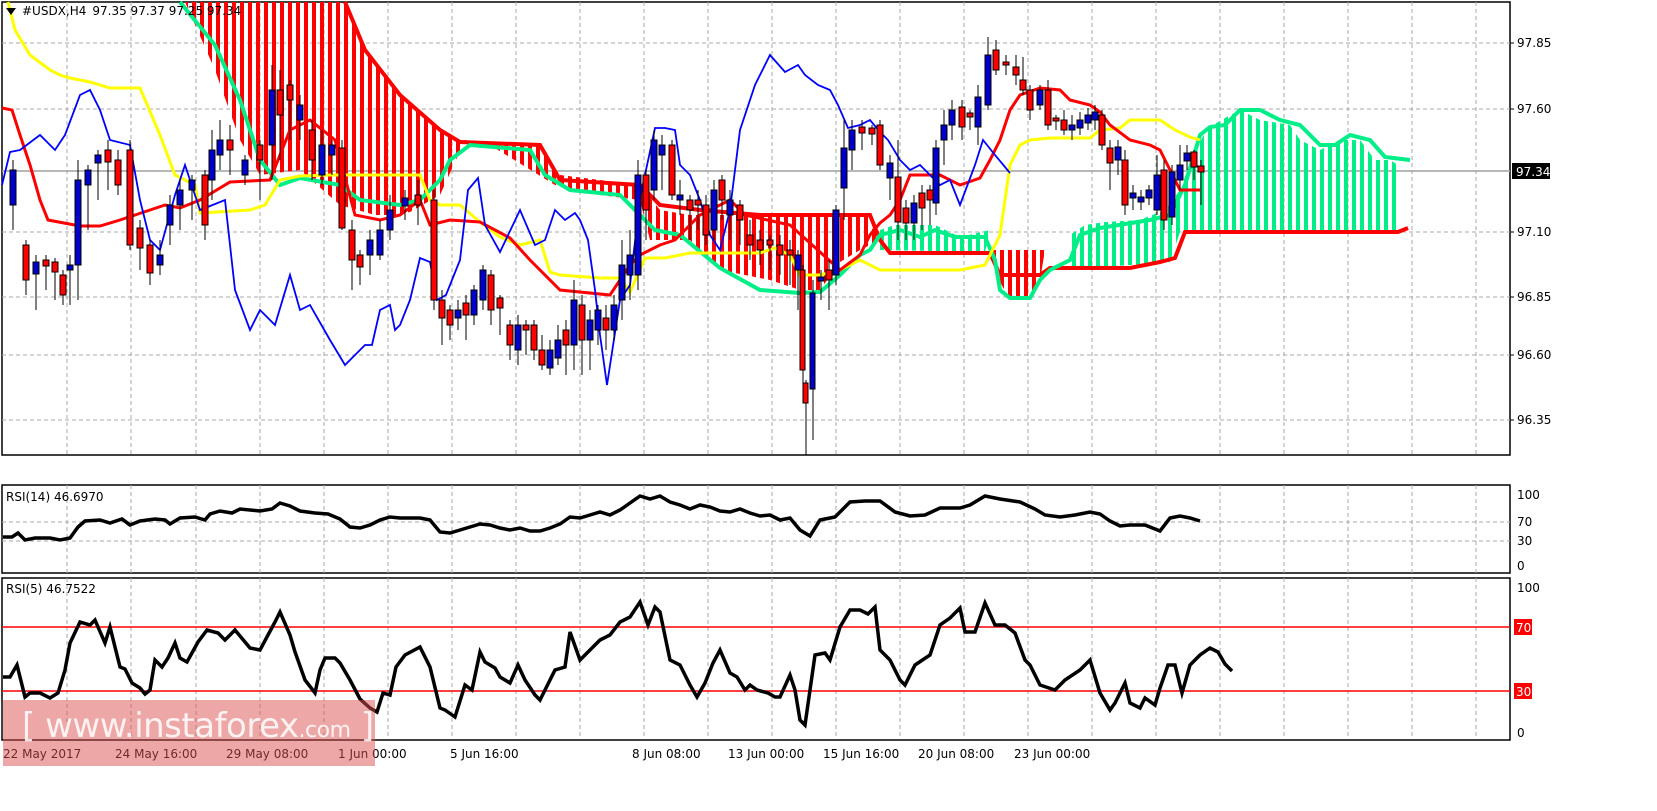  I want to click on current-price-badge, so click(1531, 171).